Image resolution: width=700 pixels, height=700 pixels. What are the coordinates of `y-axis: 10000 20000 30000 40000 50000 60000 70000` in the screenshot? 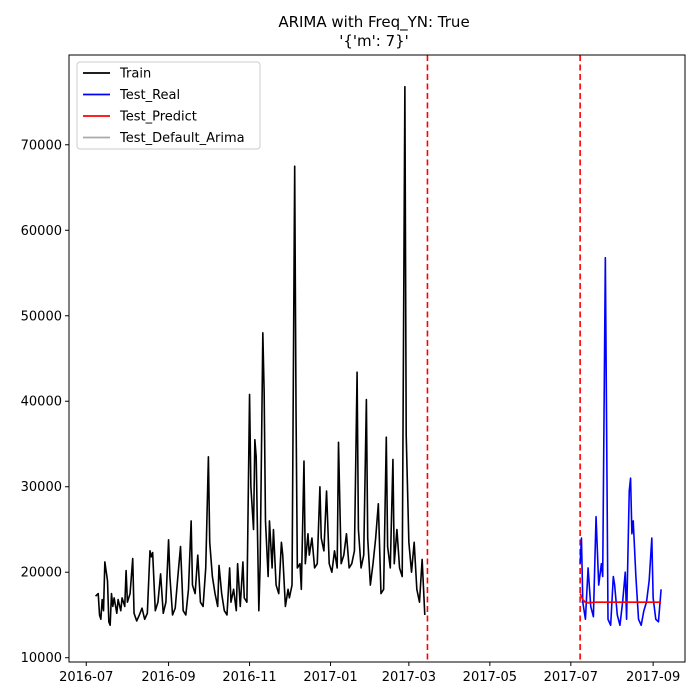 It's located at (45, 402).